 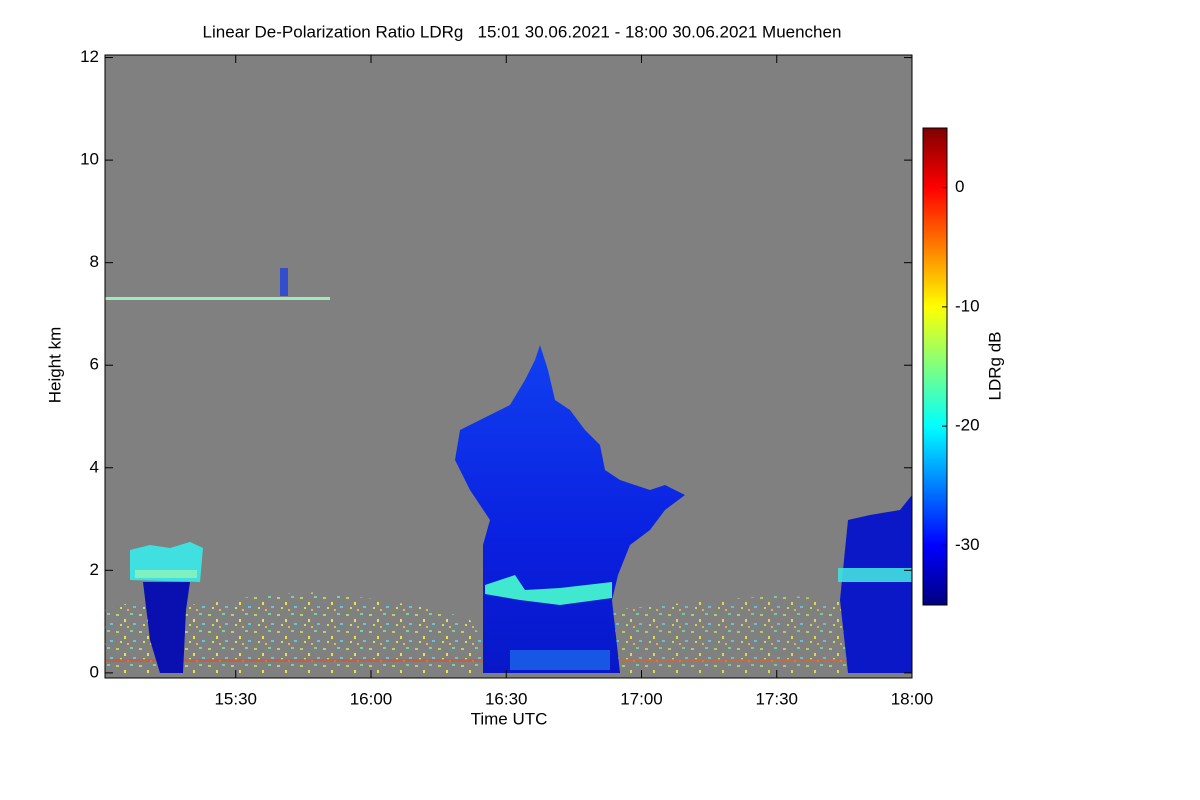 I want to click on y-tick-label: 6, so click(x=94, y=364).